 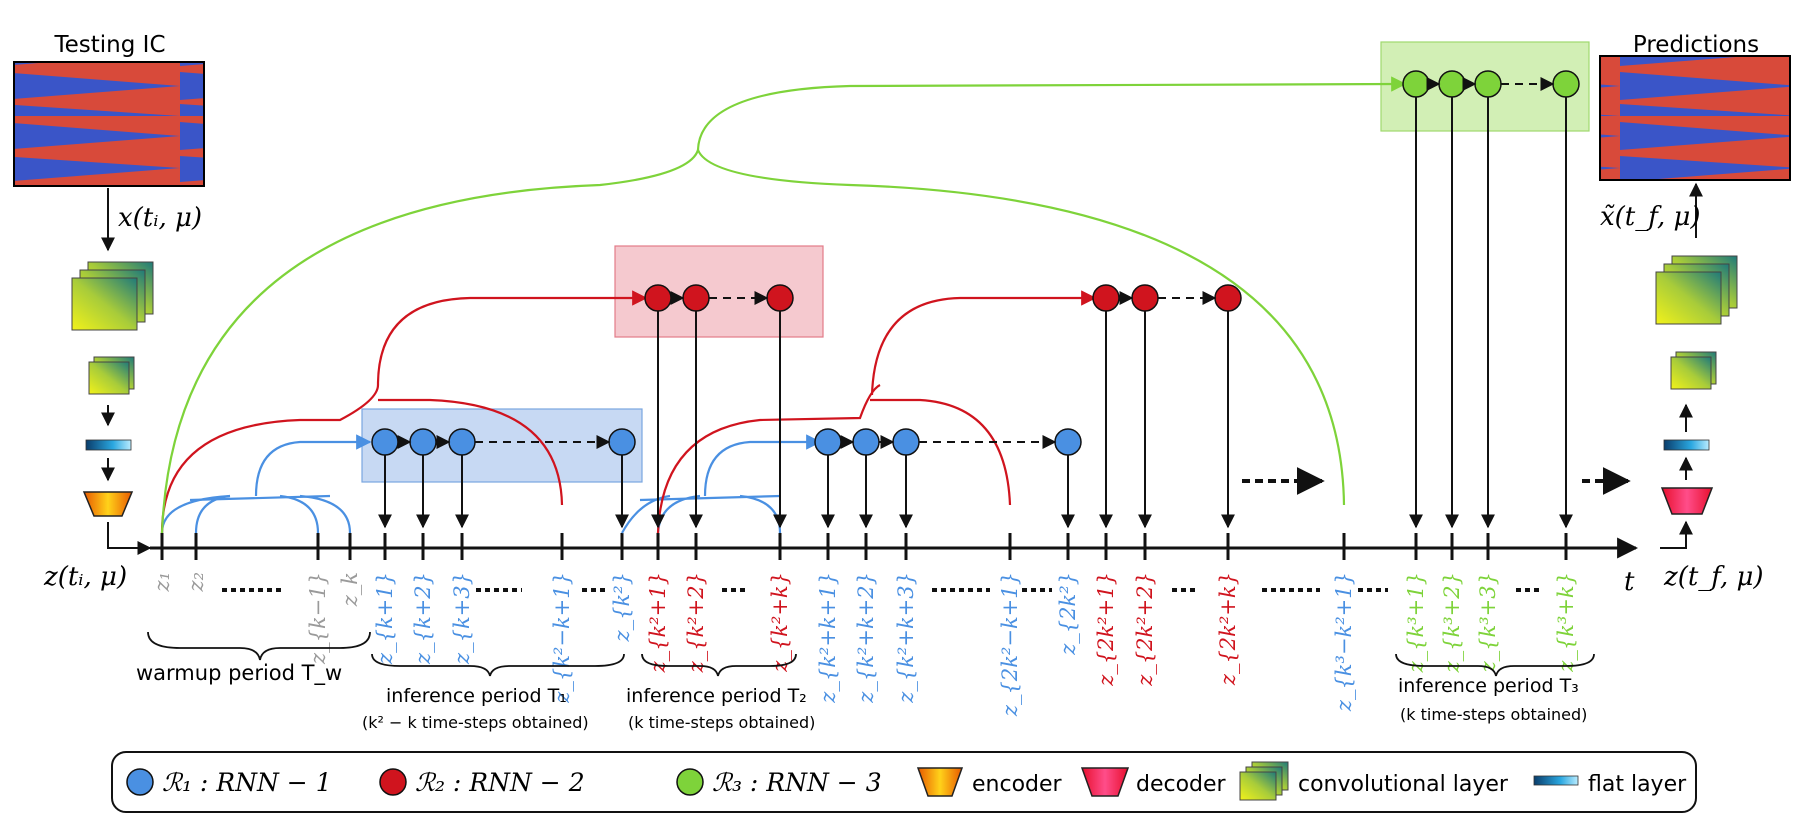 I want to click on legend-conv-label: convolutional layer, so click(x=1403, y=784).